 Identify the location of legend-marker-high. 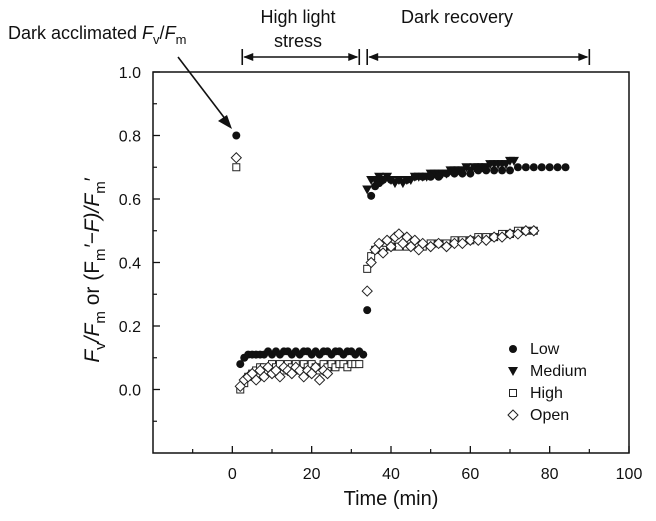
(513, 393).